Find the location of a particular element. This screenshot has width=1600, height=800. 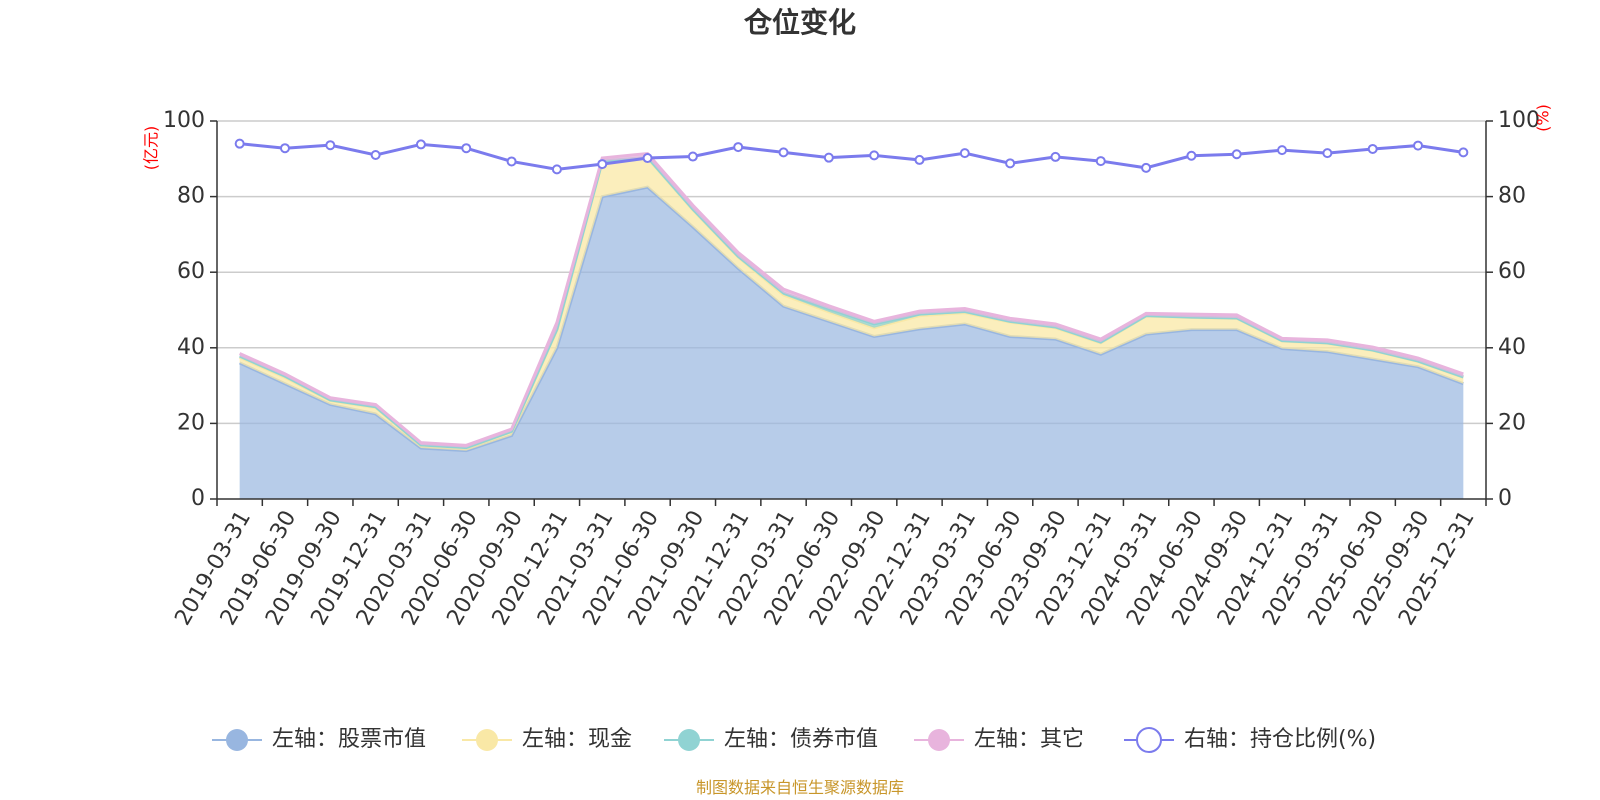

right-axis-unit: (%) is located at coordinates (1543, 118).